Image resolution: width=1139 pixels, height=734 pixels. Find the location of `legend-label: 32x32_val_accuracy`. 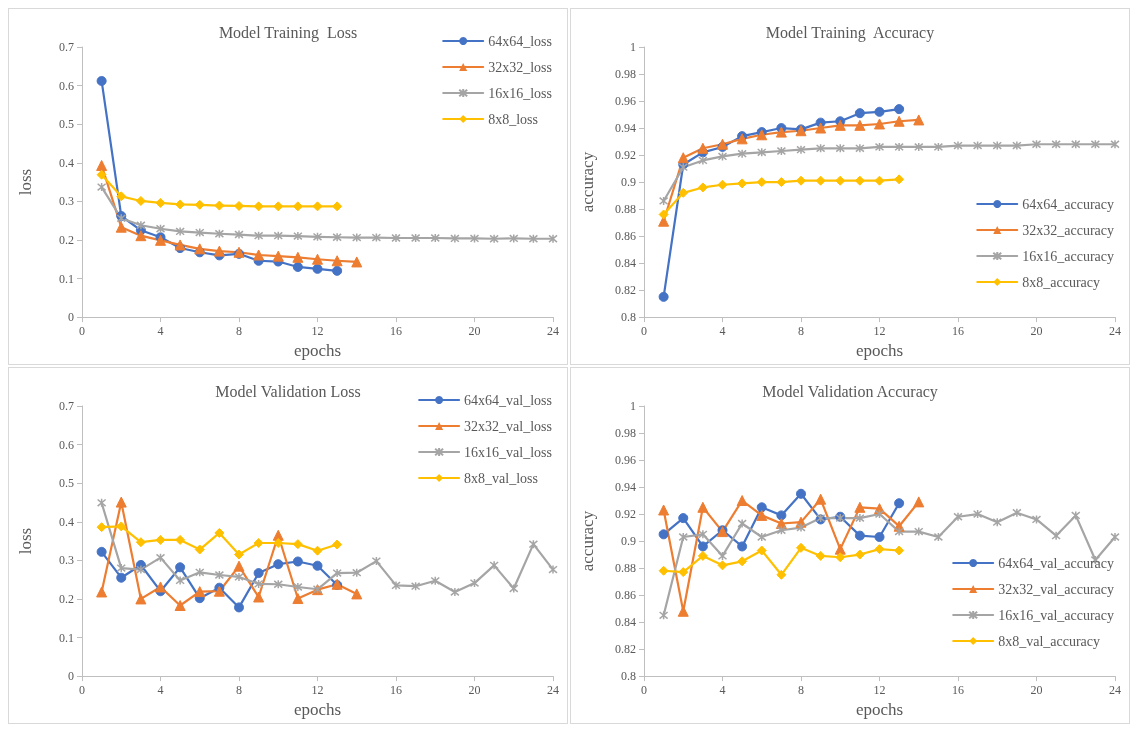

legend-label: 32x32_val_accuracy is located at coordinates (1056, 589).